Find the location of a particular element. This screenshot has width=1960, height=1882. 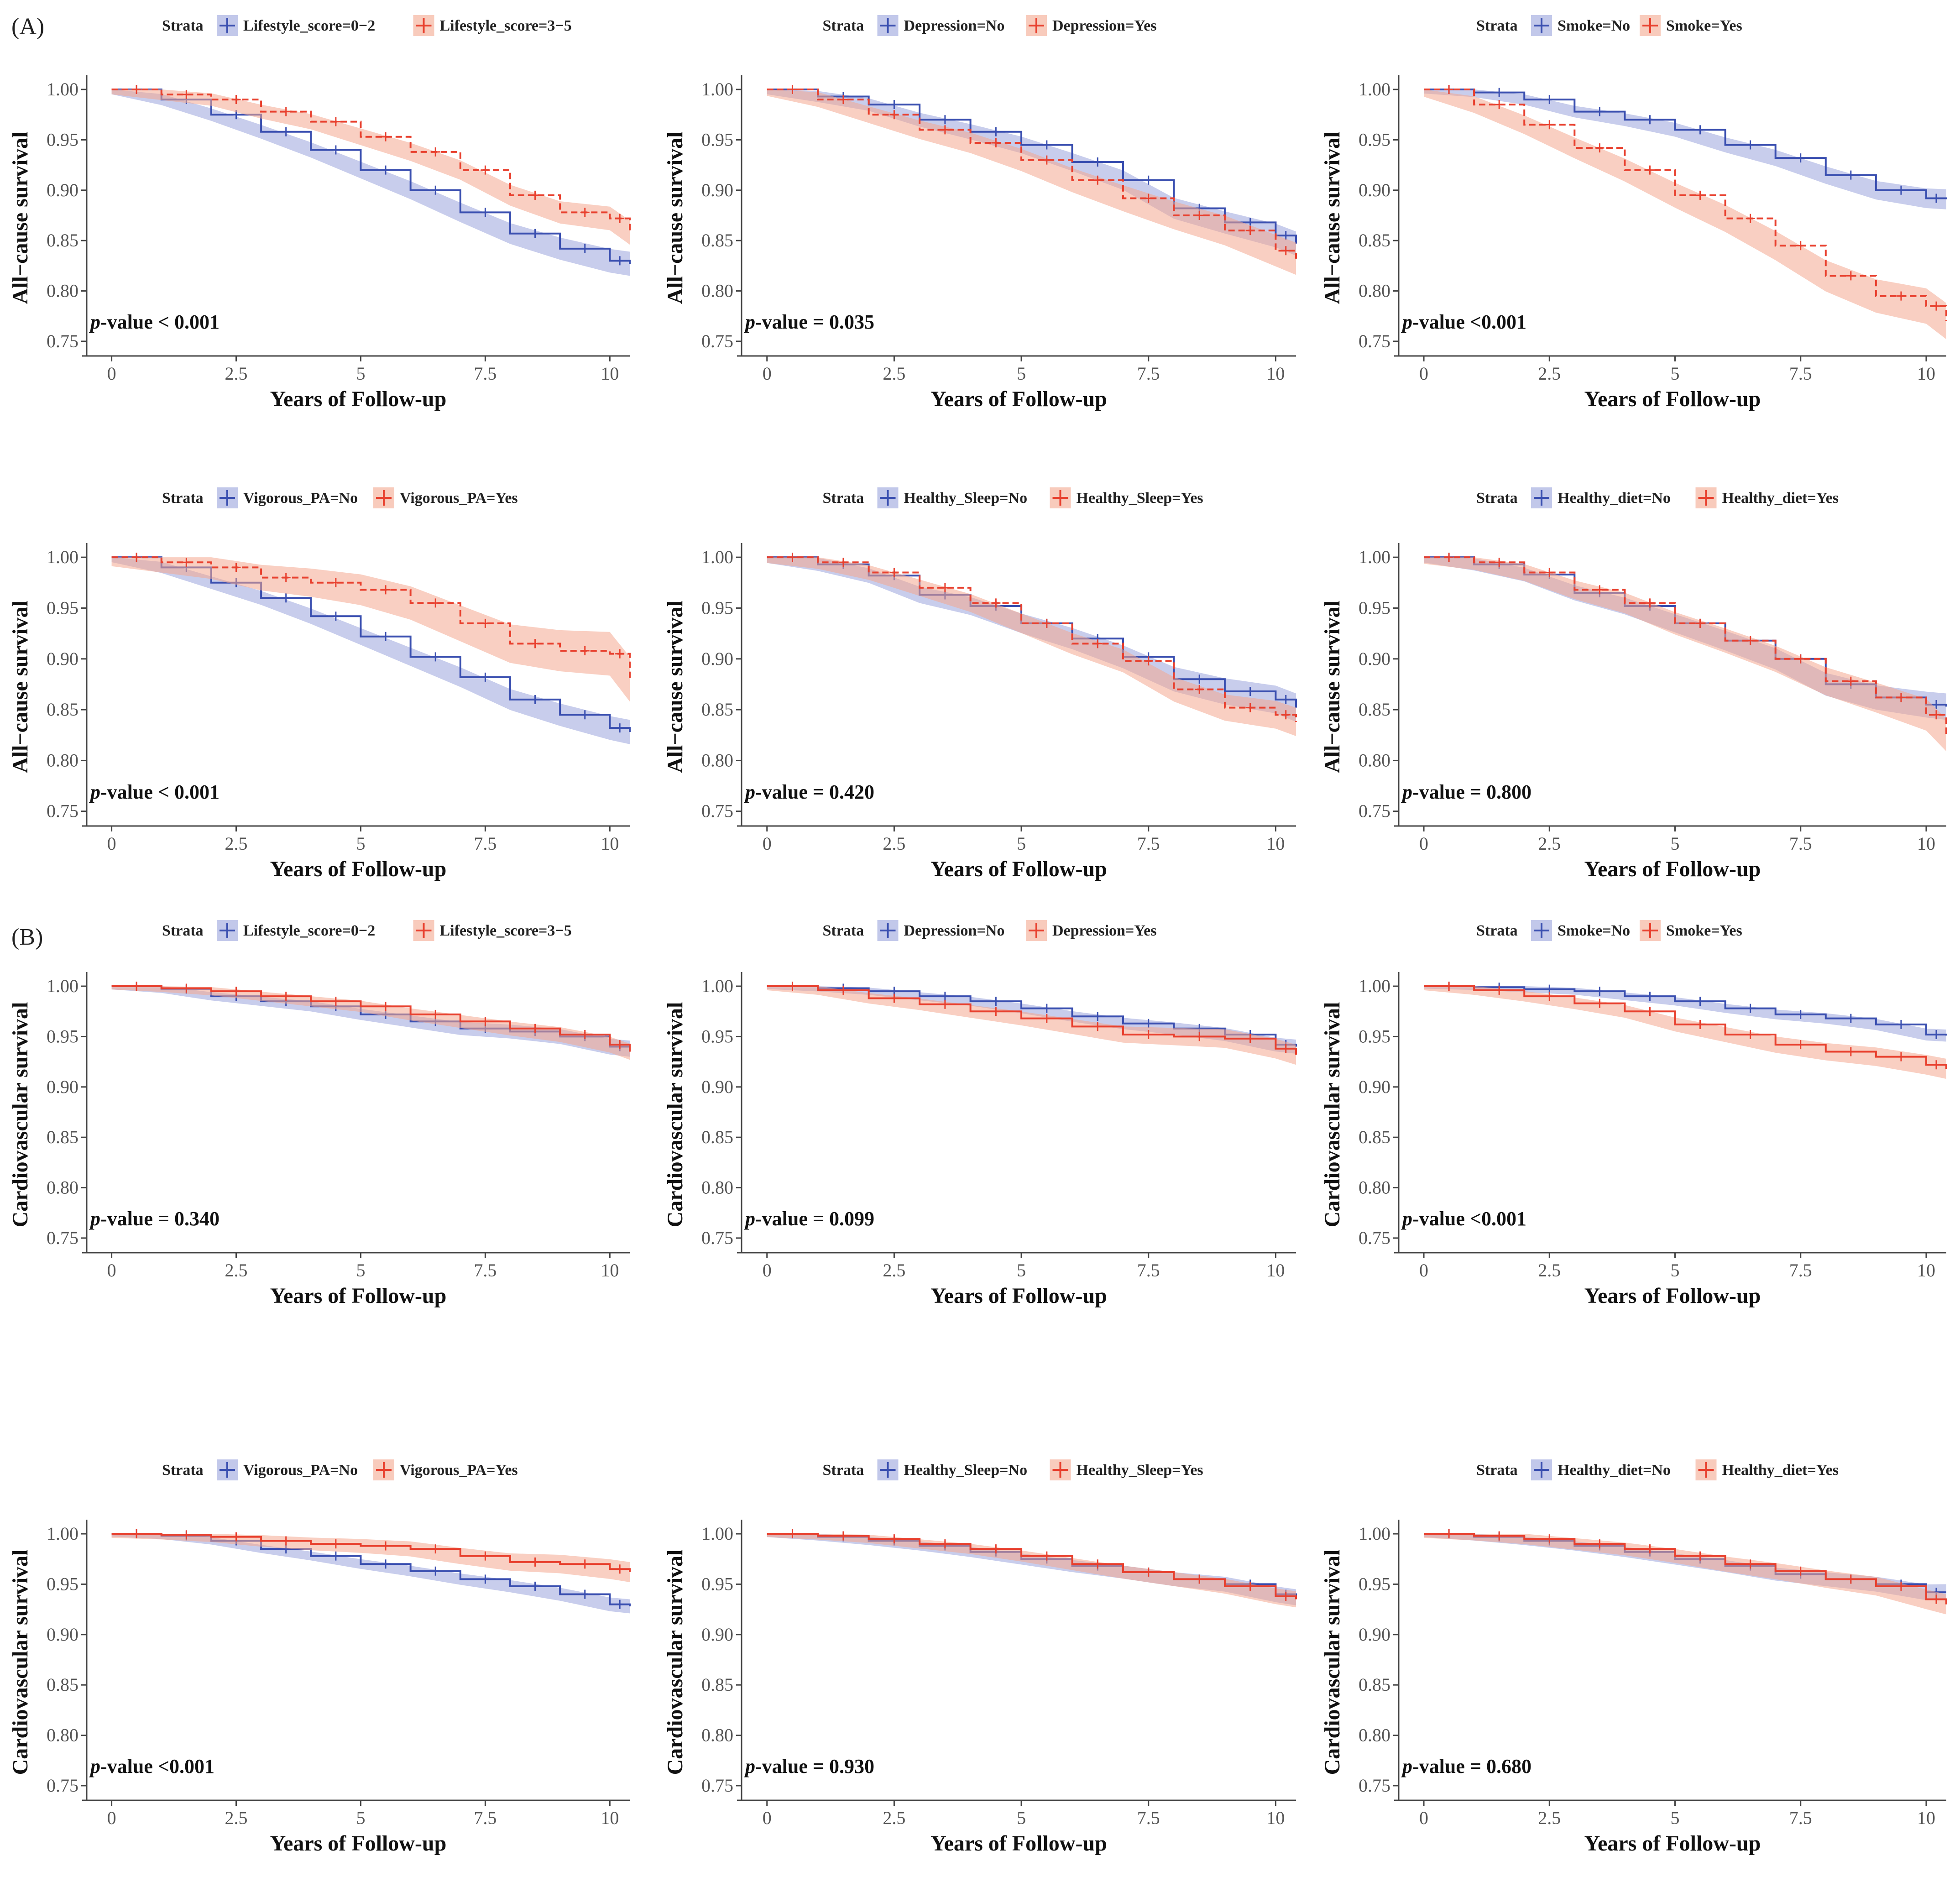

p-value-text: p-value = 0.099 is located at coordinates (808, 1219).